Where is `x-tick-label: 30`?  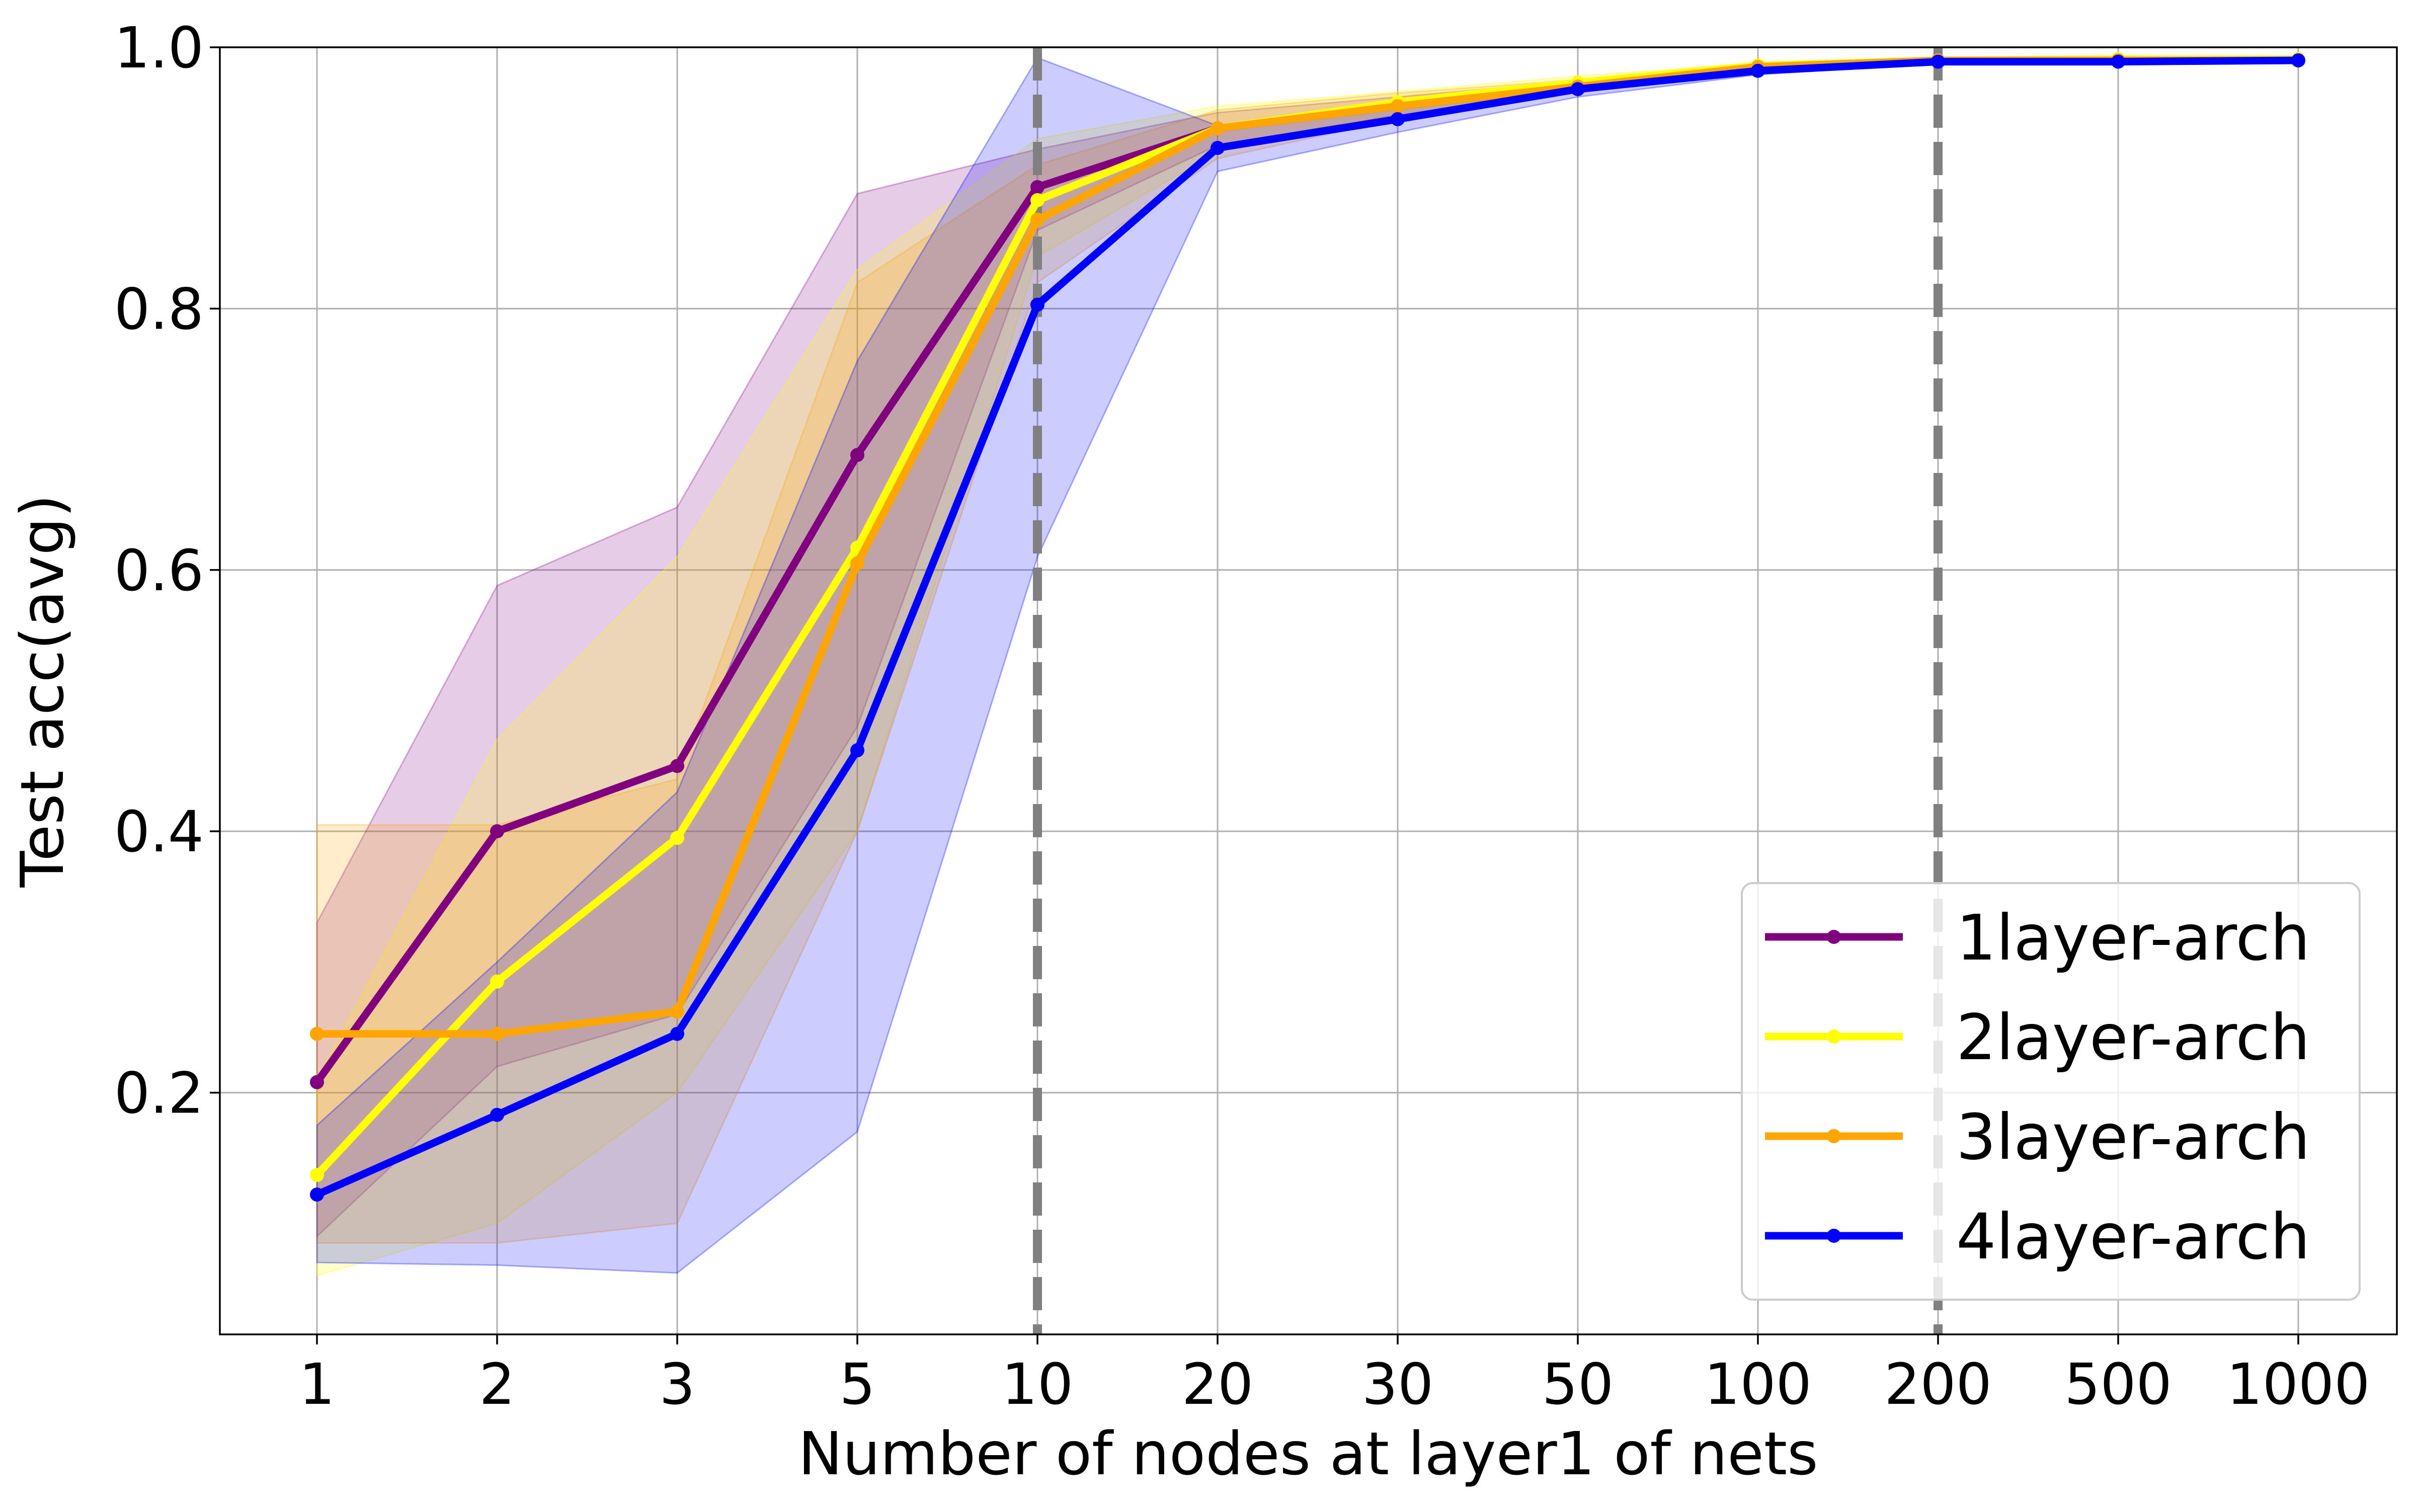
x-tick-label: 30 is located at coordinates (1398, 1384).